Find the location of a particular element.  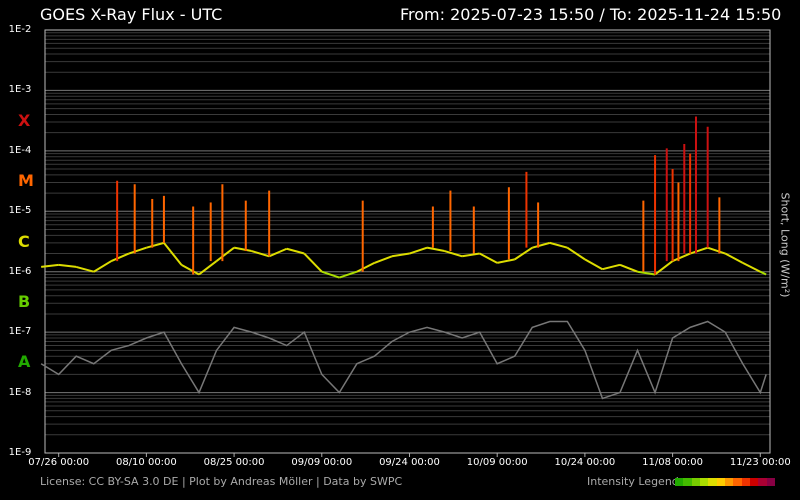

x-tick-label: 10/09 00:00 is located at coordinates (497, 462).